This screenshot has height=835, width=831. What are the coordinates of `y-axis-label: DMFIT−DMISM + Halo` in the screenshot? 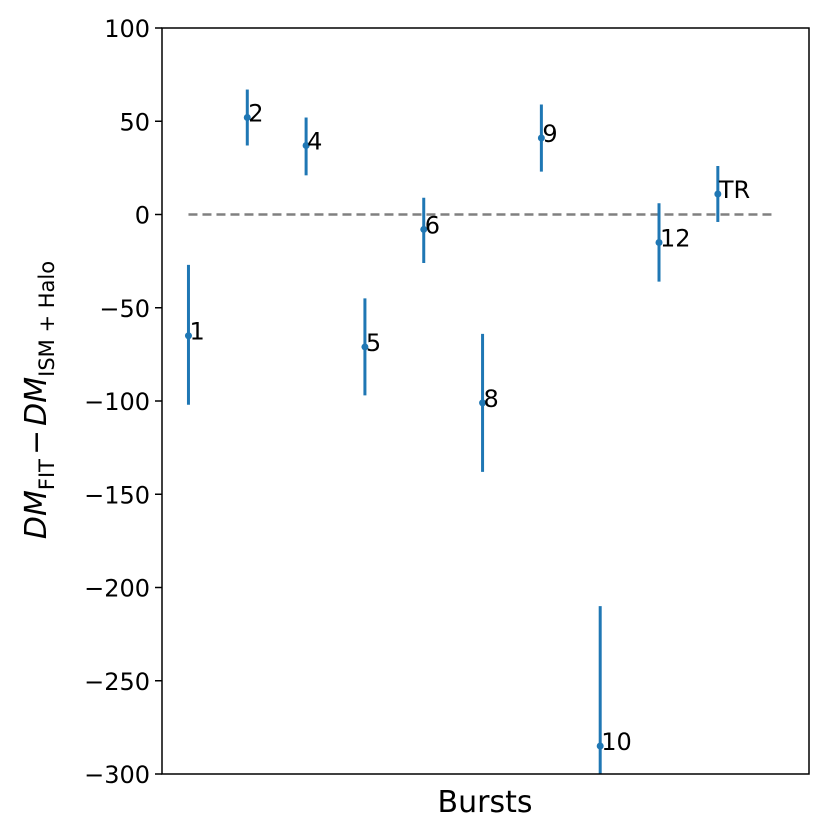 It's located at (39, 400).